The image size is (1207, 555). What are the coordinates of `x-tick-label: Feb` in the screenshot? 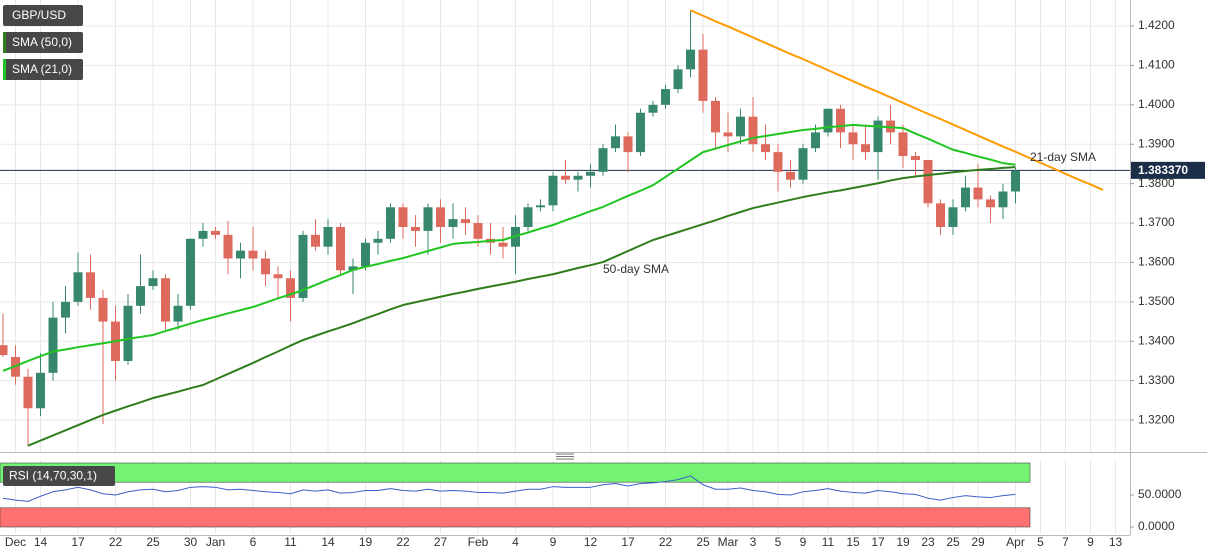 It's located at (478, 542).